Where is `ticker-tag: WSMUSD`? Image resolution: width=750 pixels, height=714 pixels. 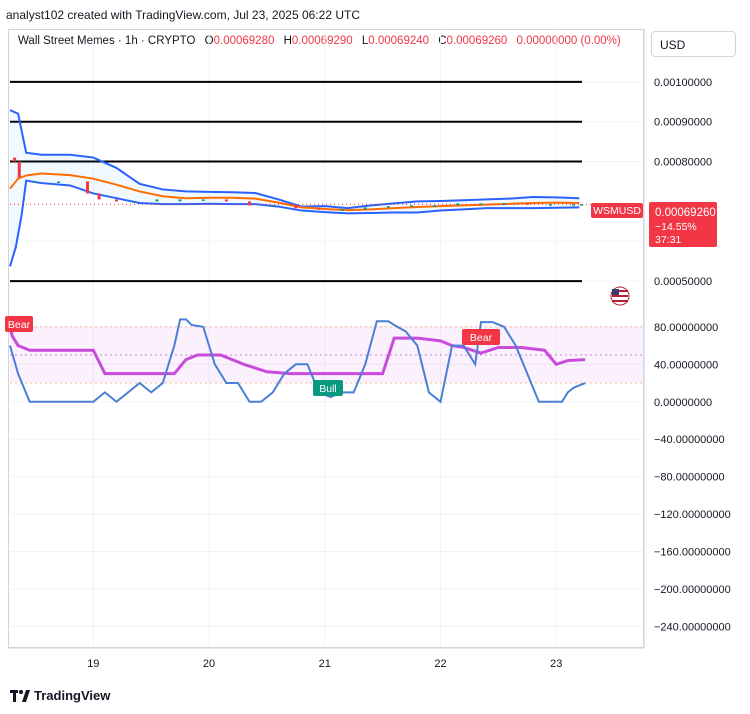 ticker-tag: WSMUSD is located at coordinates (617, 211).